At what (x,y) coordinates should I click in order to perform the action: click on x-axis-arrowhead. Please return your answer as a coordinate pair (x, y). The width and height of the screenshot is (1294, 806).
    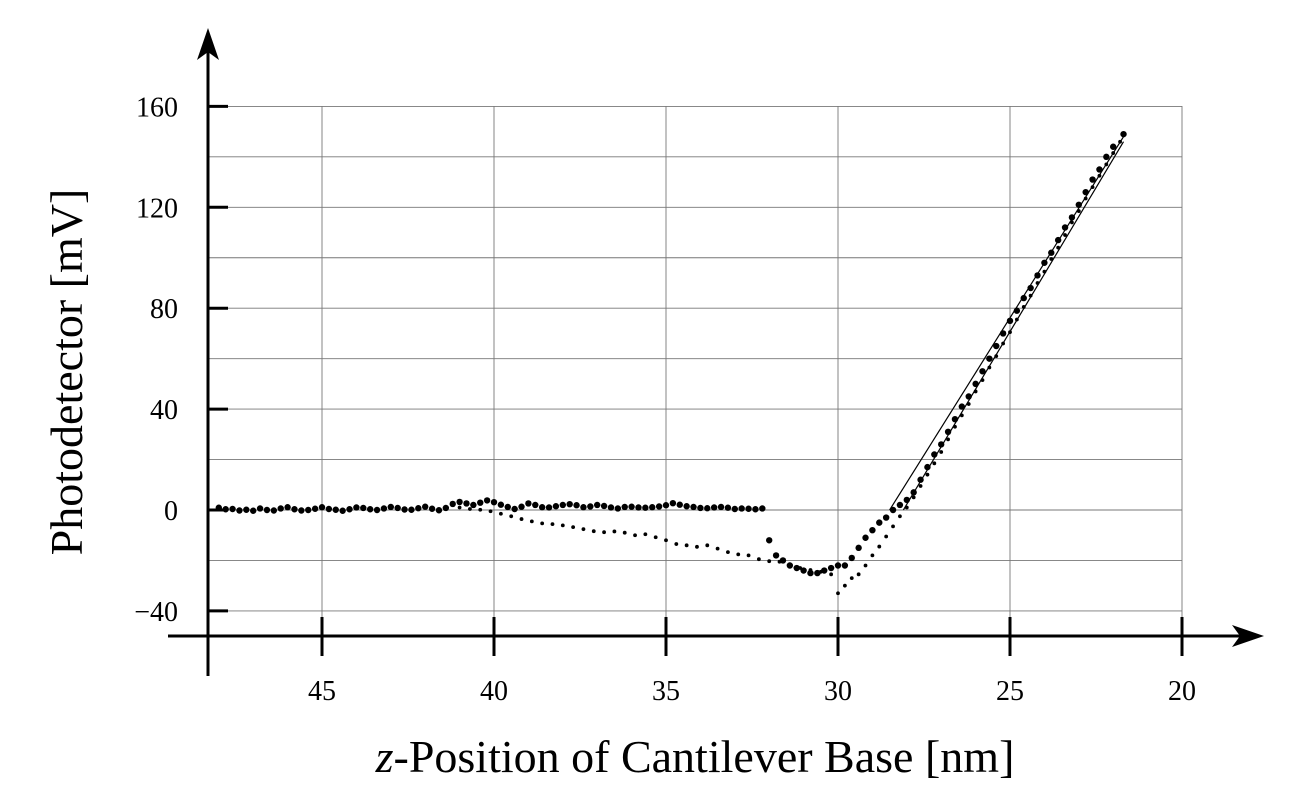
    Looking at the image, I should click on (1248, 636).